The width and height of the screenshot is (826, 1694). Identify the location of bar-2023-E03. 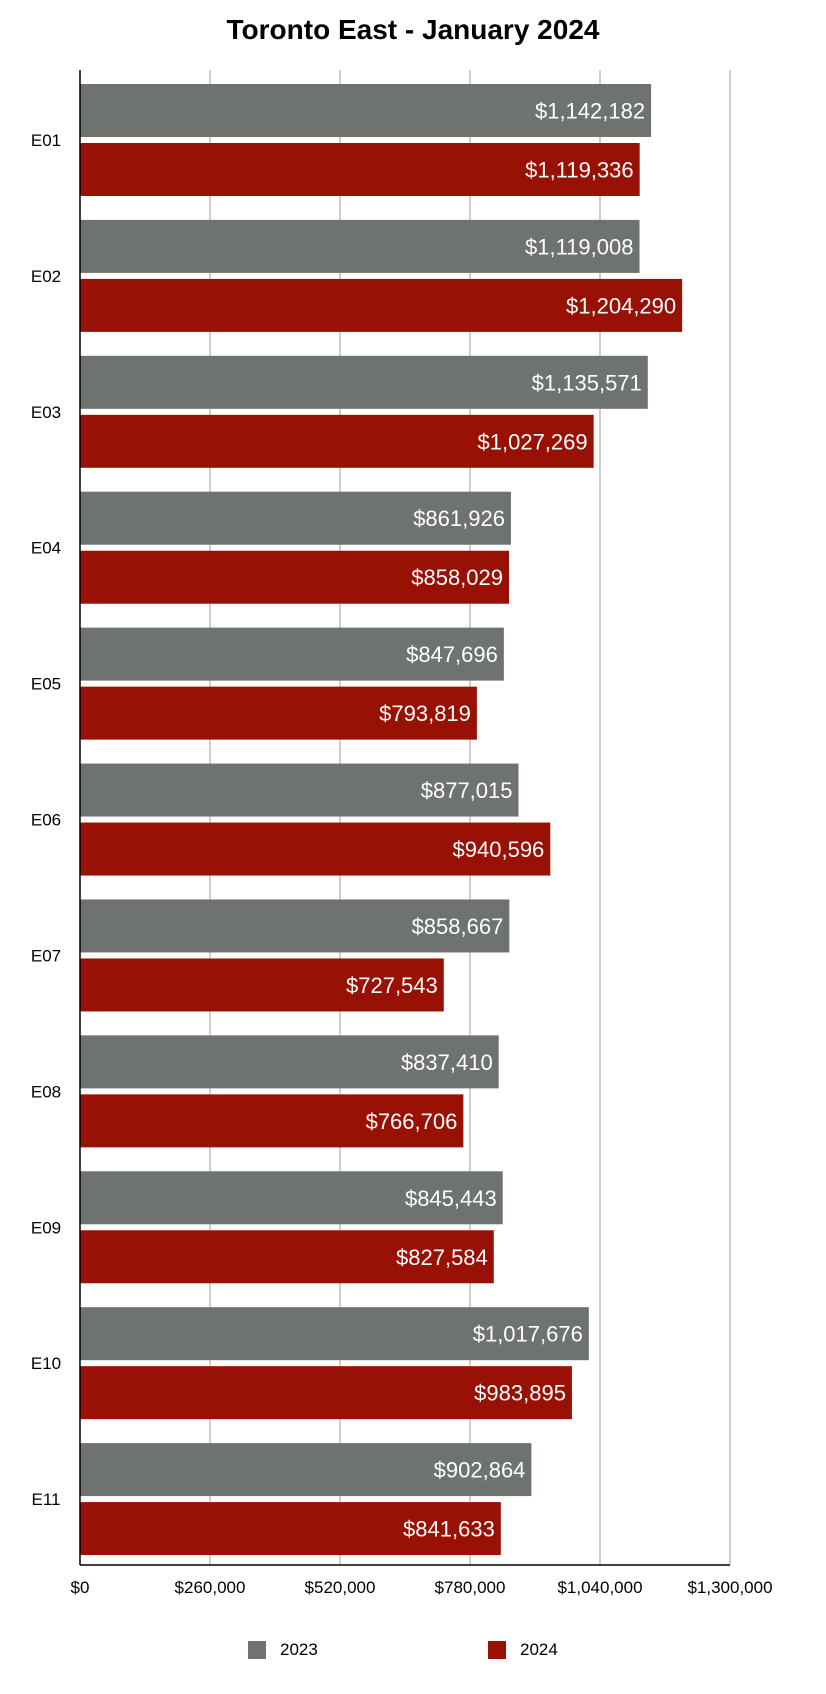
(364, 382).